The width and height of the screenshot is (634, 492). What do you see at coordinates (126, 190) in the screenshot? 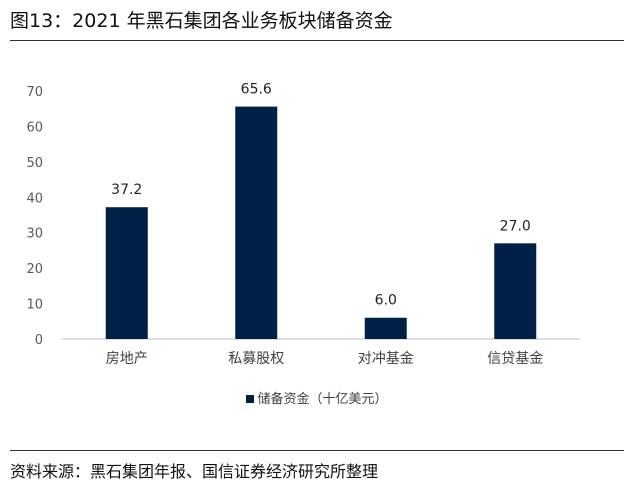
I see `data-label: 37.2` at bounding box center [126, 190].